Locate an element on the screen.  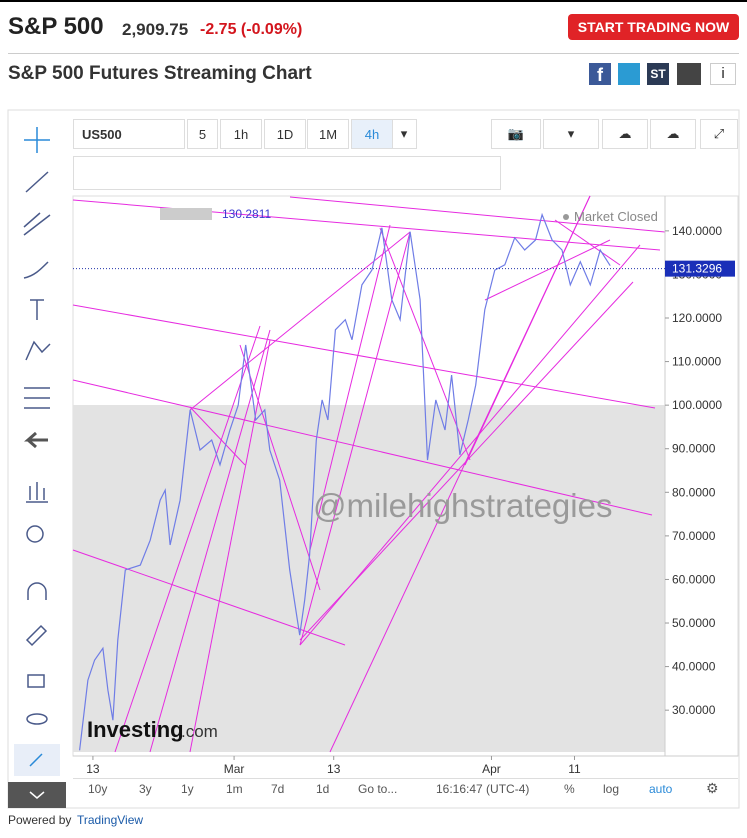
y-tick-label: 110.0000 is located at coordinates (696, 362).